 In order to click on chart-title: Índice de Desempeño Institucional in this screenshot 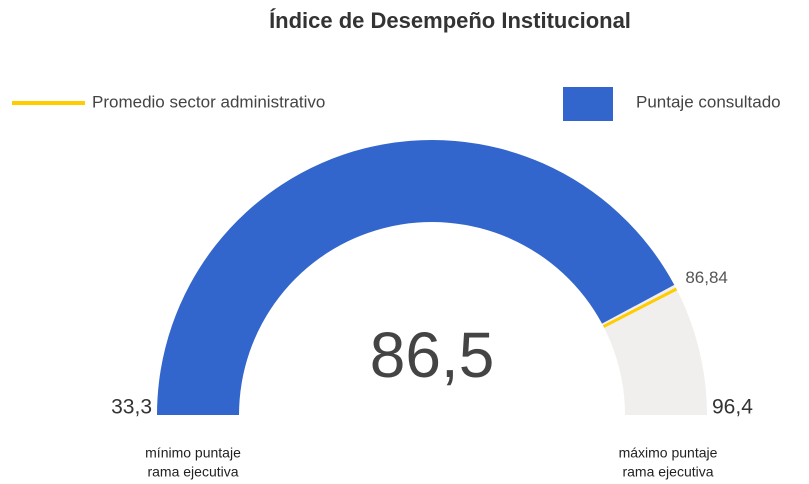, I will do `click(450, 20)`.